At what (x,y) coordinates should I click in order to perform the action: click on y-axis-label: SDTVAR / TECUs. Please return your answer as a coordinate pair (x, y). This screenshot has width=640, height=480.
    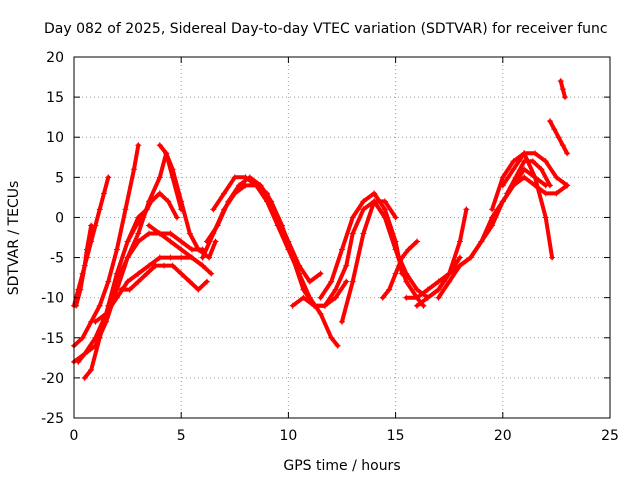
    Looking at the image, I should click on (14, 238).